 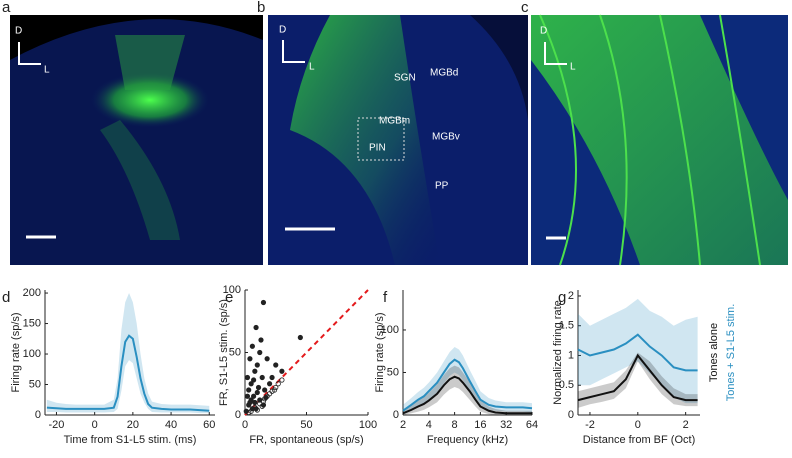 What do you see at coordinates (368, 425) in the screenshot?
I see `x-tick-label: 100` at bounding box center [368, 425].